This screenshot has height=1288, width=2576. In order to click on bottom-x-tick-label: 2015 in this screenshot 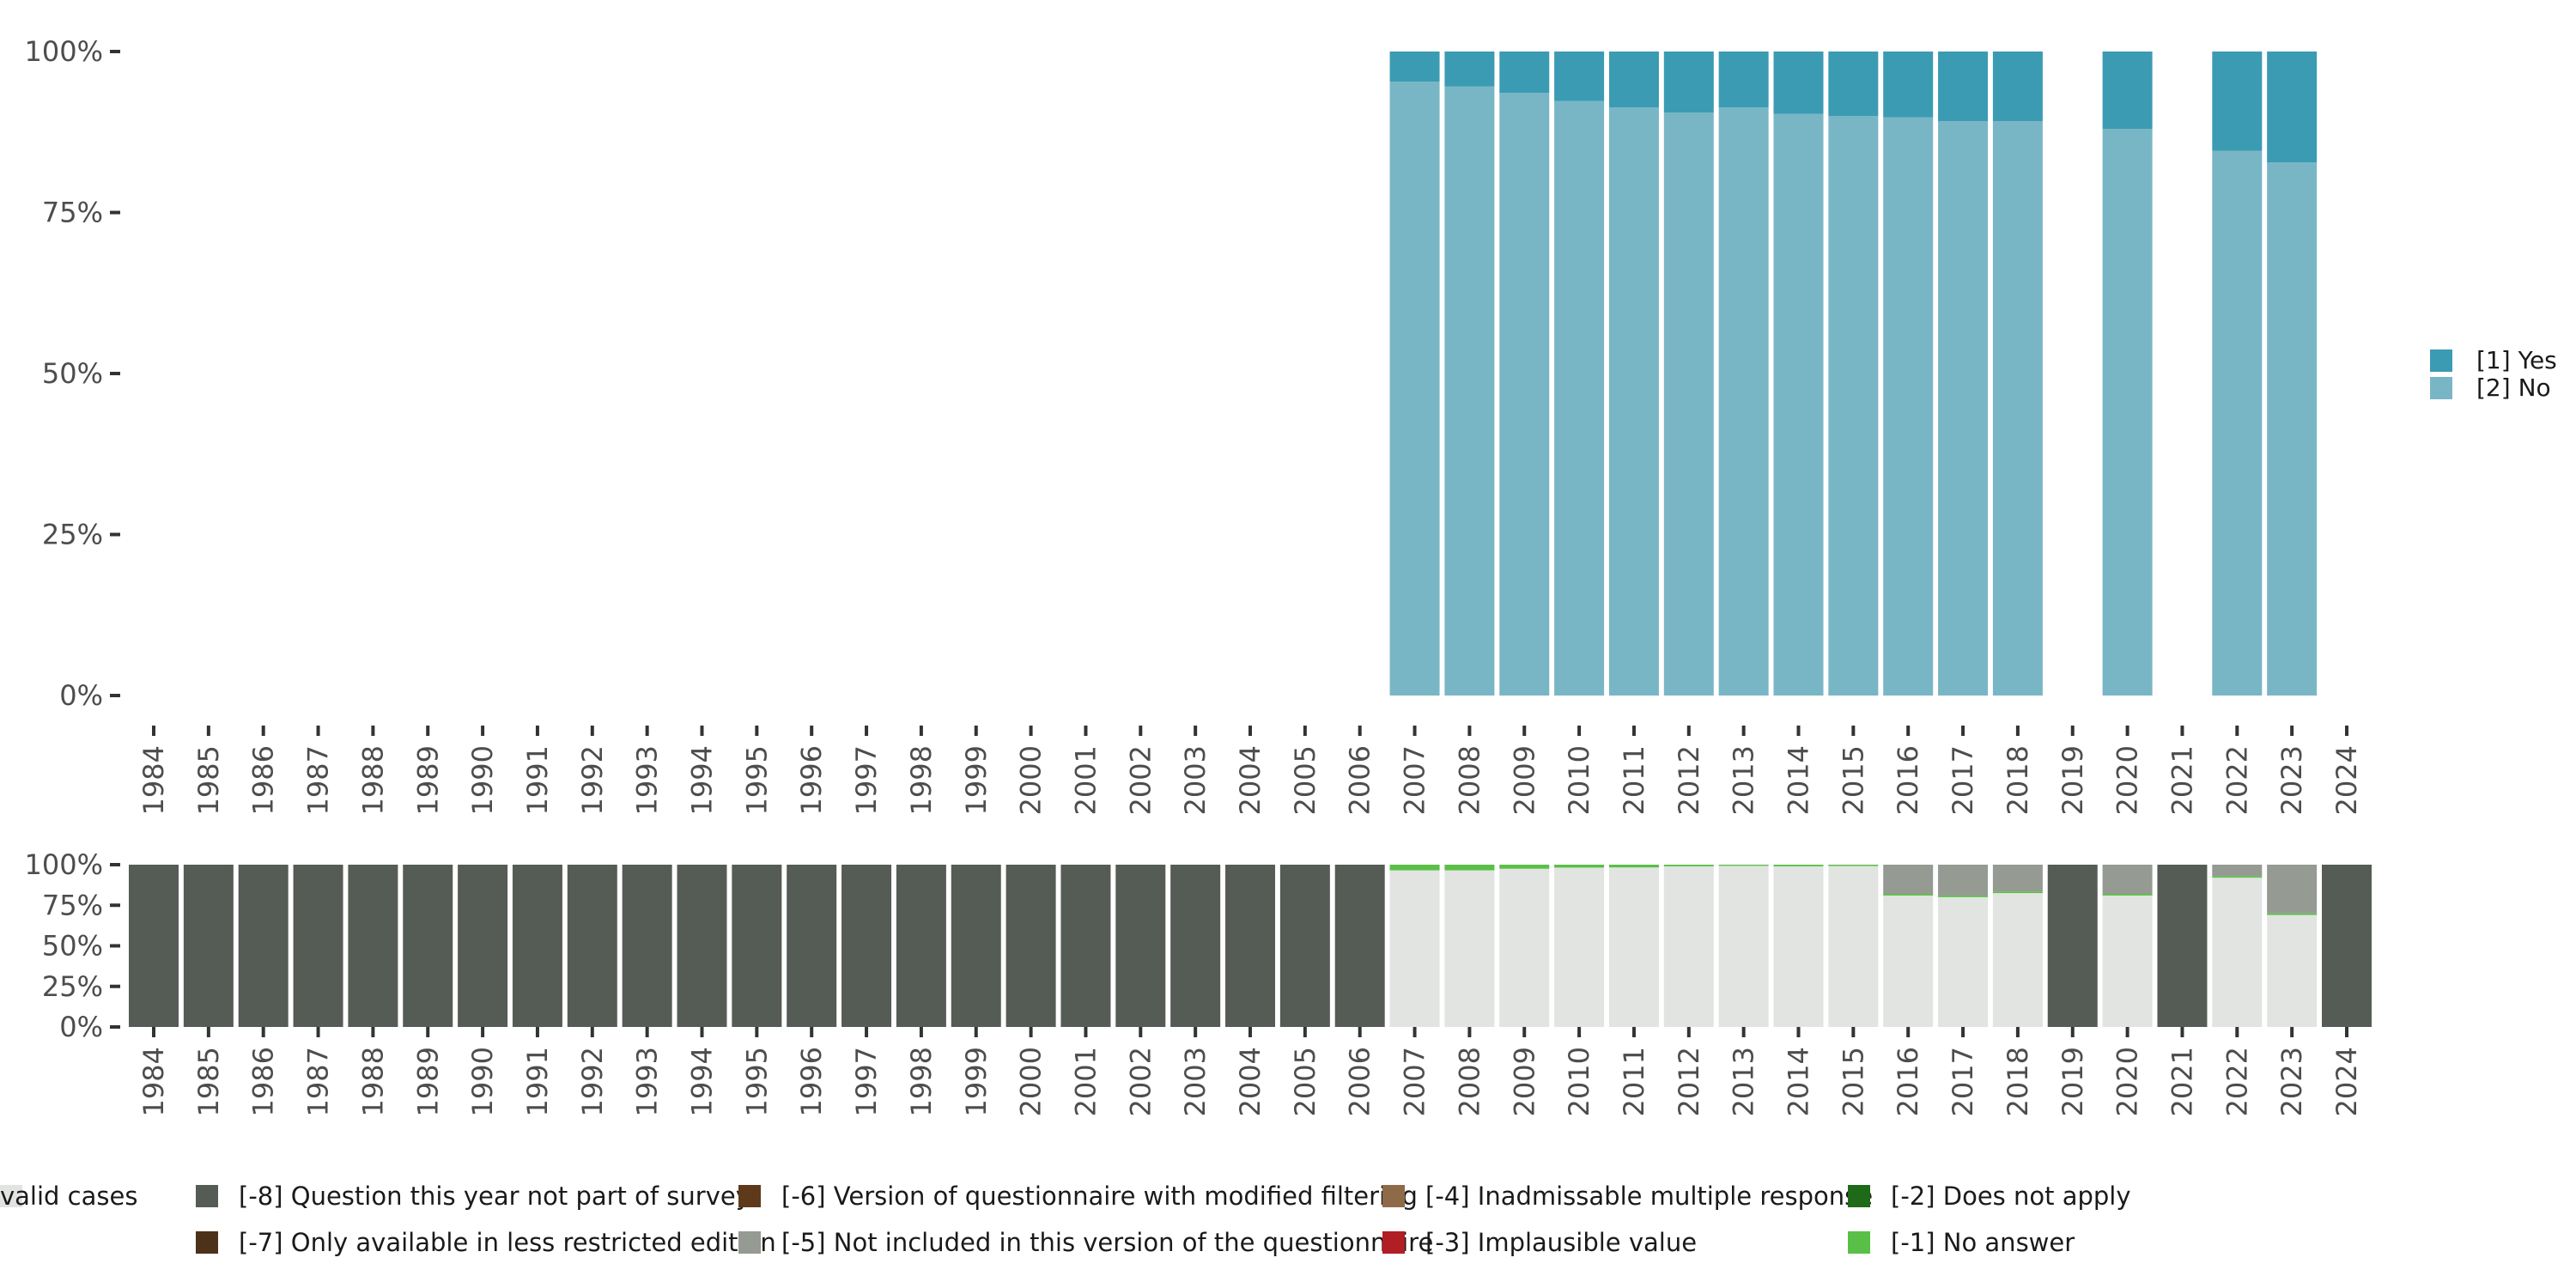, I will do `click(1853, 1081)`.